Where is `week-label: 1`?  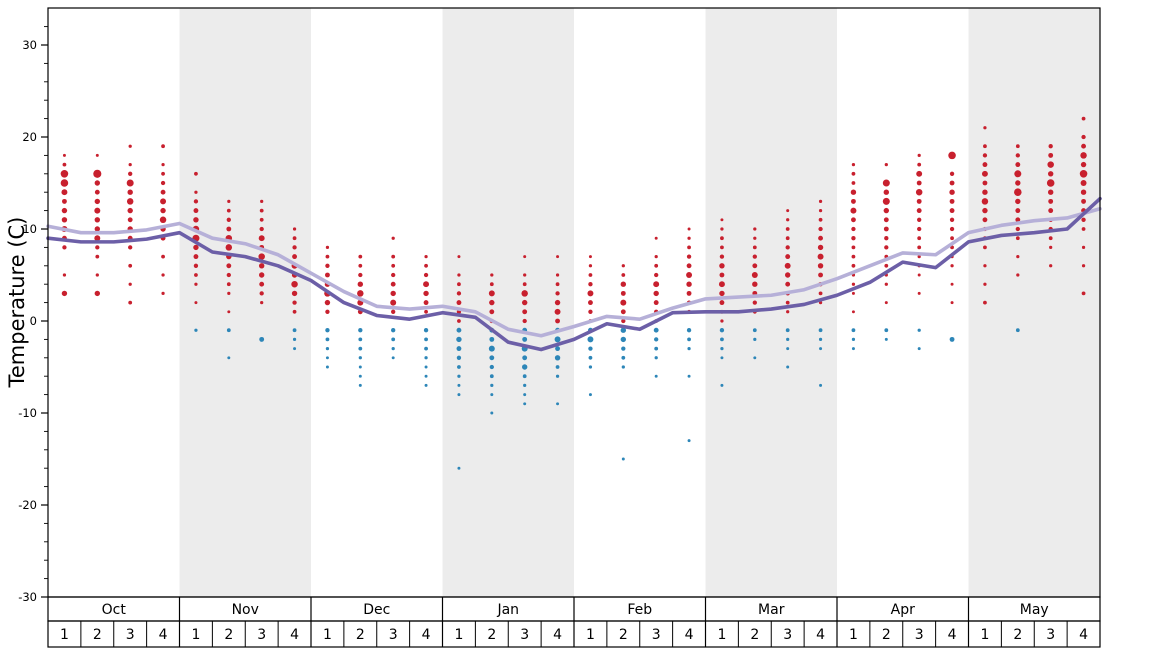
week-label: 1 is located at coordinates (195, 635).